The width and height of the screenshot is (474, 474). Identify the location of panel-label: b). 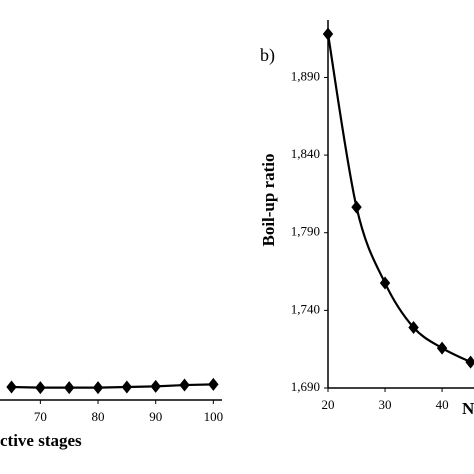
(267, 55).